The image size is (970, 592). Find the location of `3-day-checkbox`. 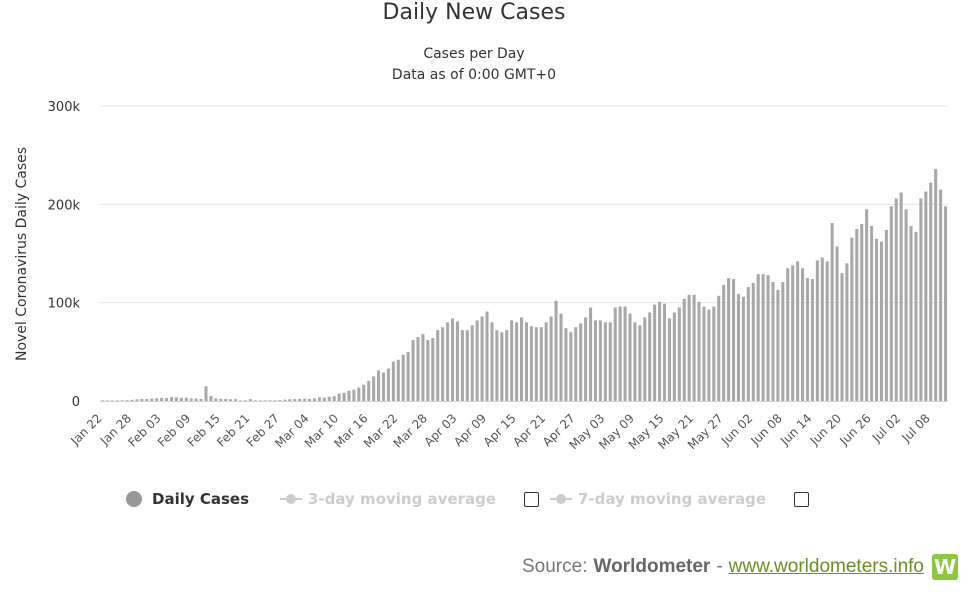

3-day-checkbox is located at coordinates (532, 499).